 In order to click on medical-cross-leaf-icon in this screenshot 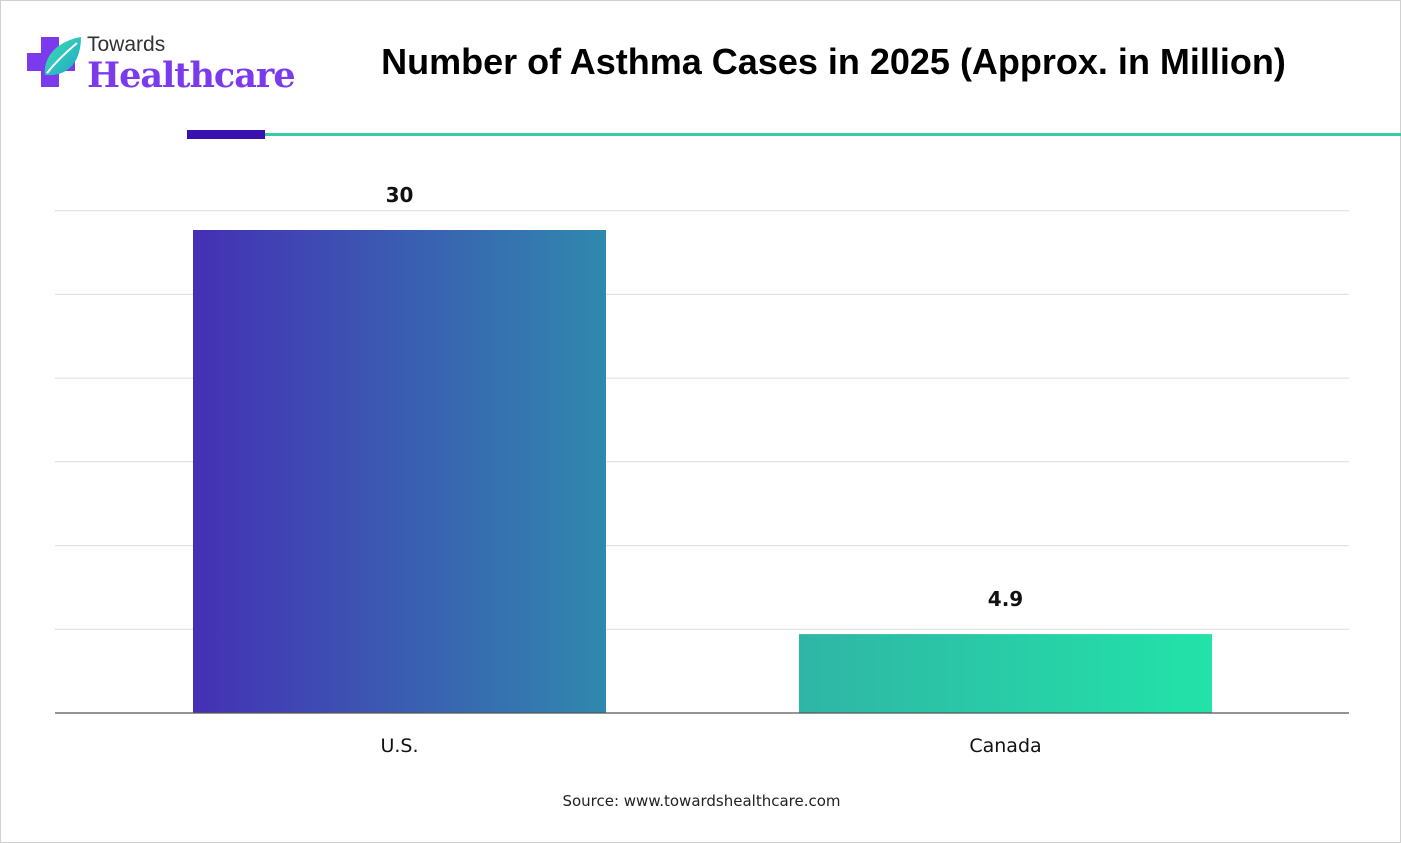, I will do `click(54, 62)`.